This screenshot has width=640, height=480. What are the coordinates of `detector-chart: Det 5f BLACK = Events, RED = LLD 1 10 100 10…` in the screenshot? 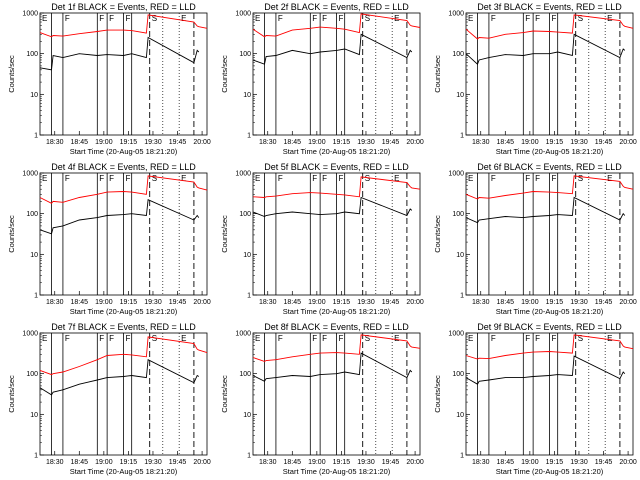 It's located at (322, 239).